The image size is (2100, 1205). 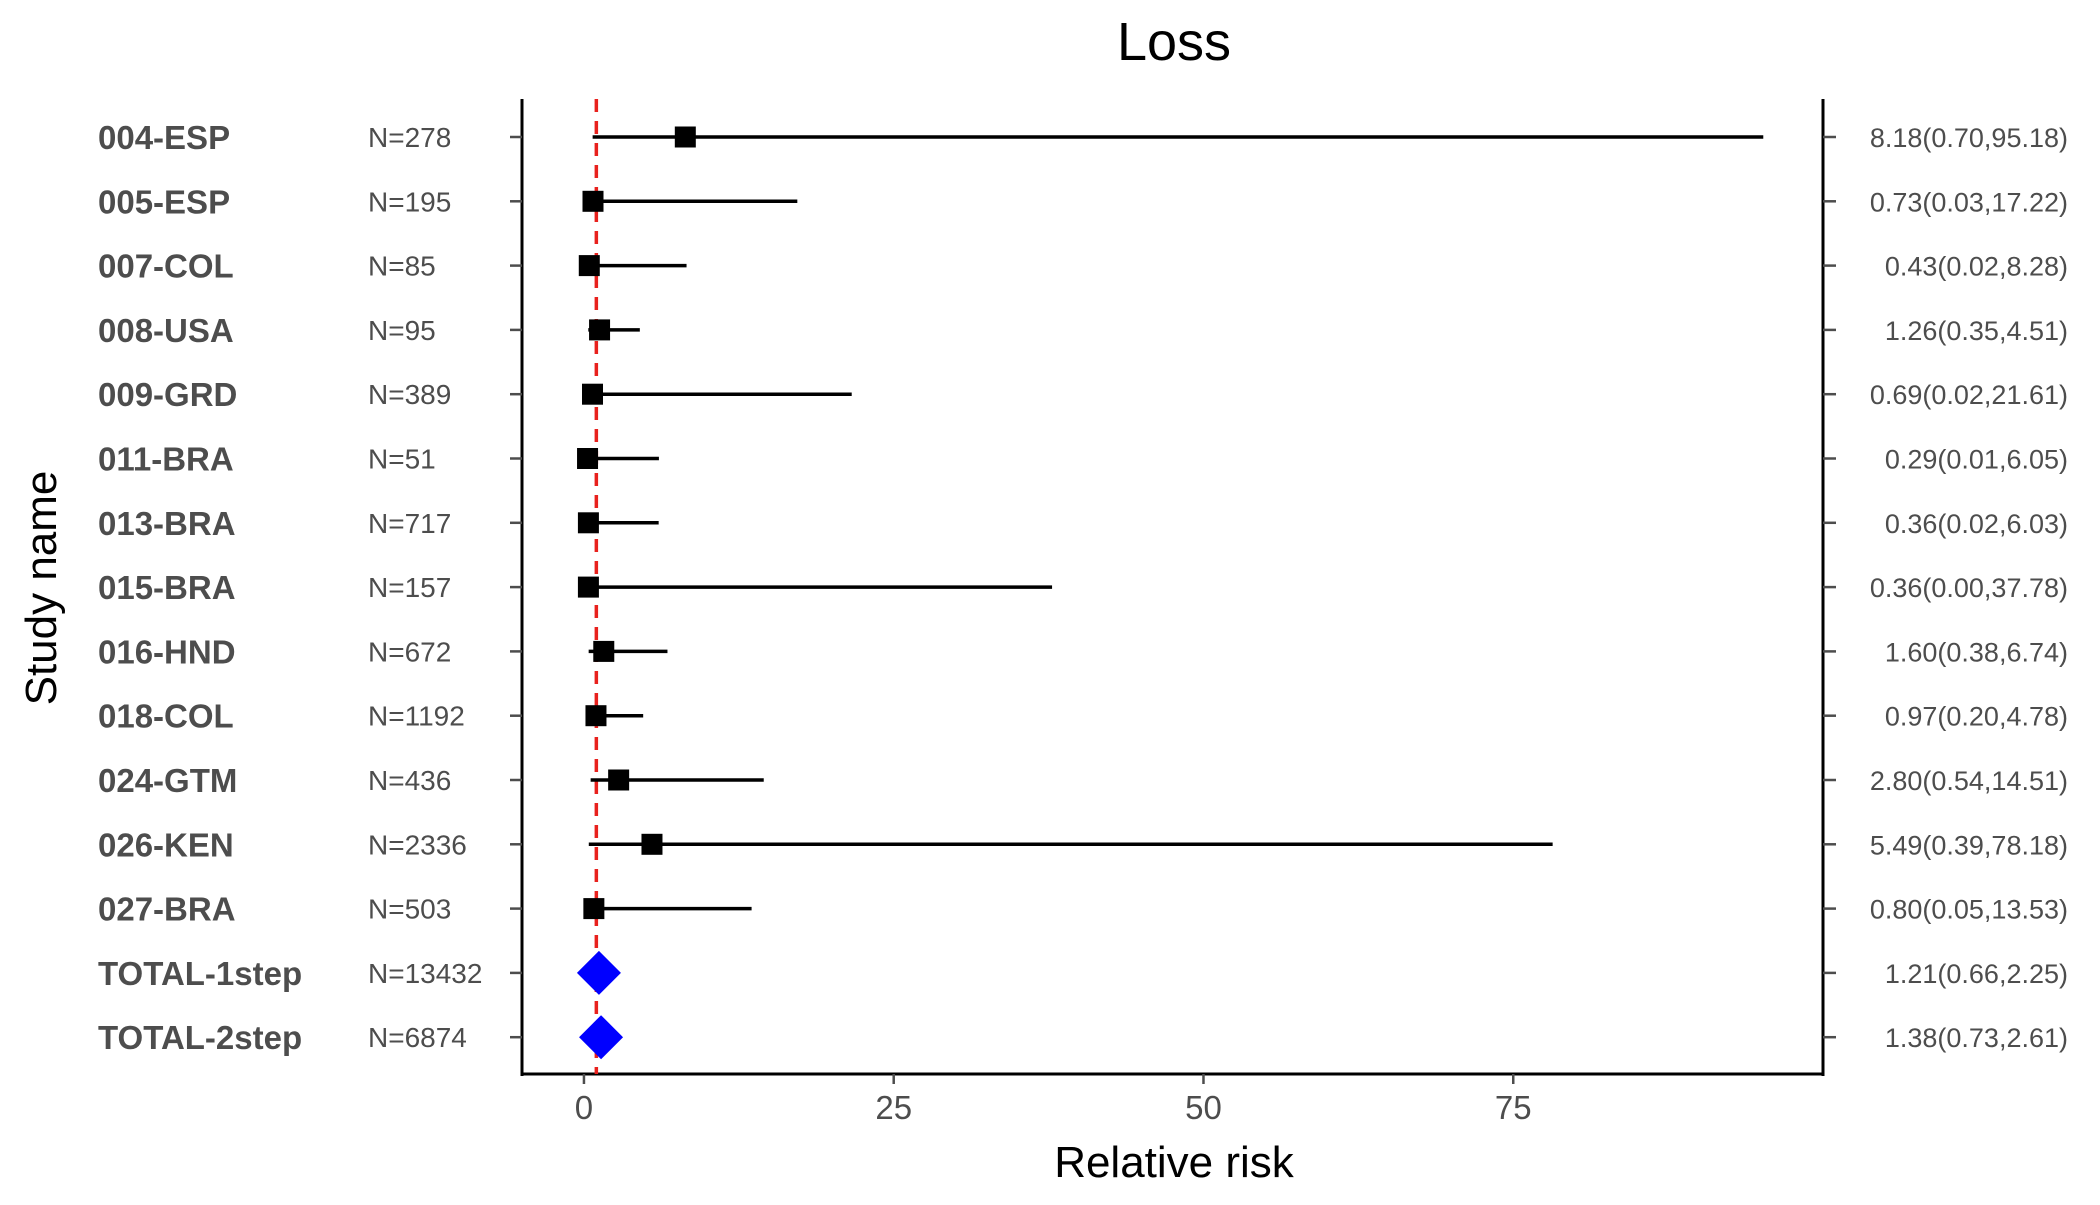 I want to click on estimate-ci-label: 0.80(0.05,13.53), so click(x=1969, y=910).